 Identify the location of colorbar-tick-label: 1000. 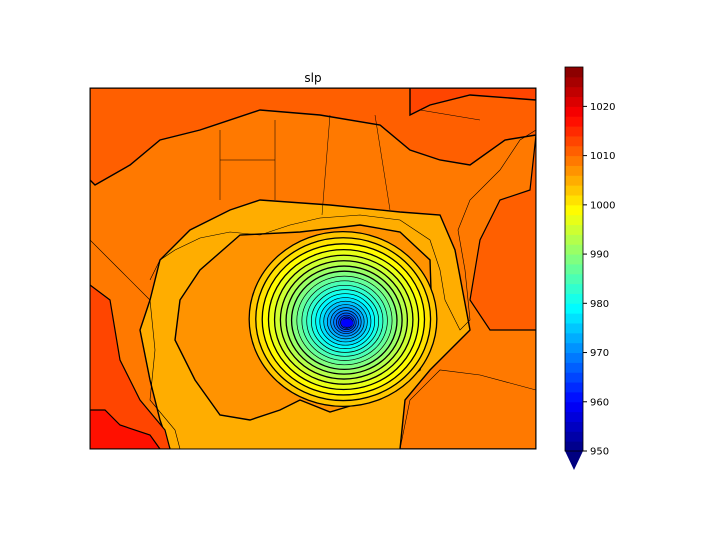
(602, 205).